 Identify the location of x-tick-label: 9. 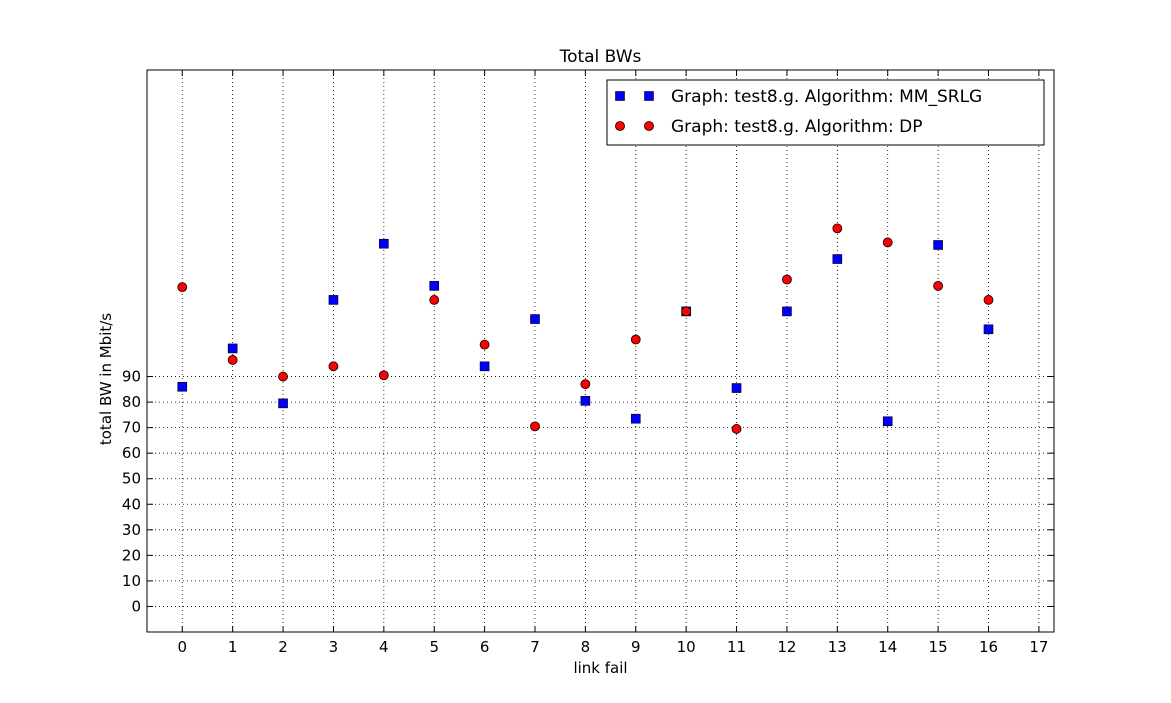
(636, 647).